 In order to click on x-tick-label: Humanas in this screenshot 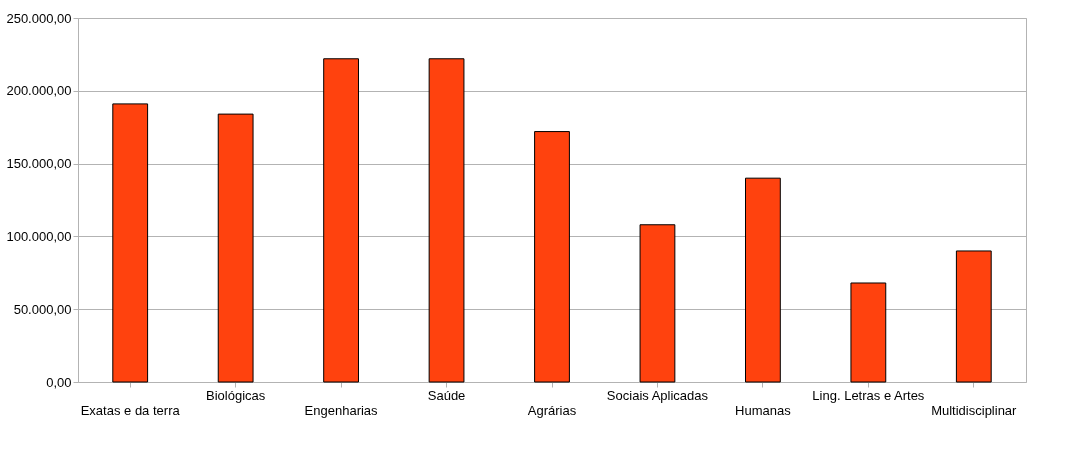, I will do `click(763, 410)`.